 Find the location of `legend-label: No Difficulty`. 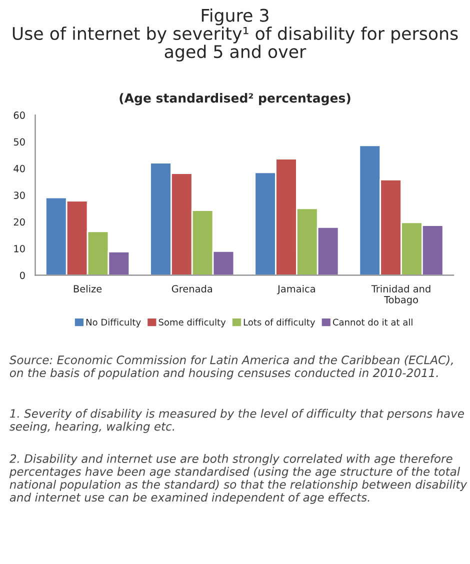

legend-label: No Difficulty is located at coordinates (113, 323).